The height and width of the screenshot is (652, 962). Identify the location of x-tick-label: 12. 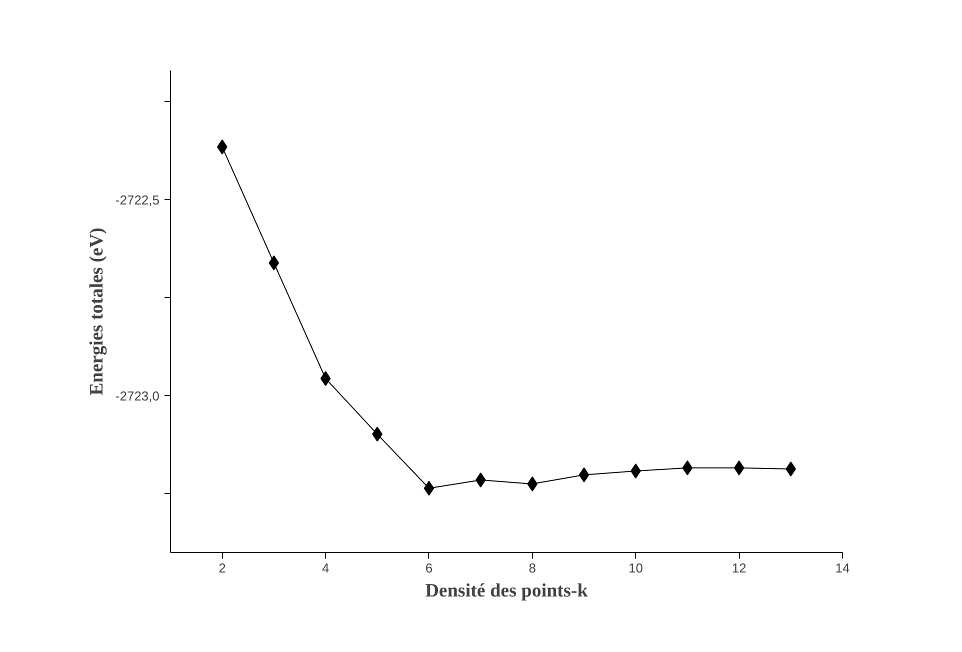
(739, 568).